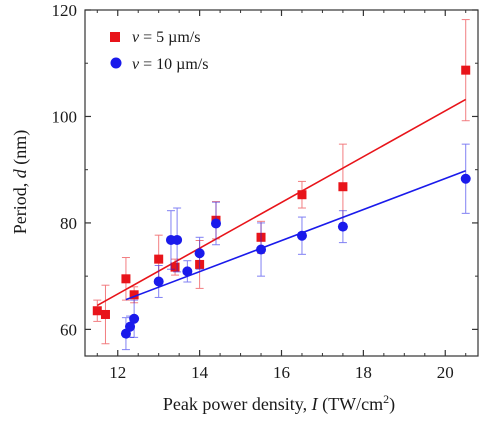 This screenshot has width=498, height=421. I want to click on legend-label-series-1: v = 5 µm/s, so click(166, 37).